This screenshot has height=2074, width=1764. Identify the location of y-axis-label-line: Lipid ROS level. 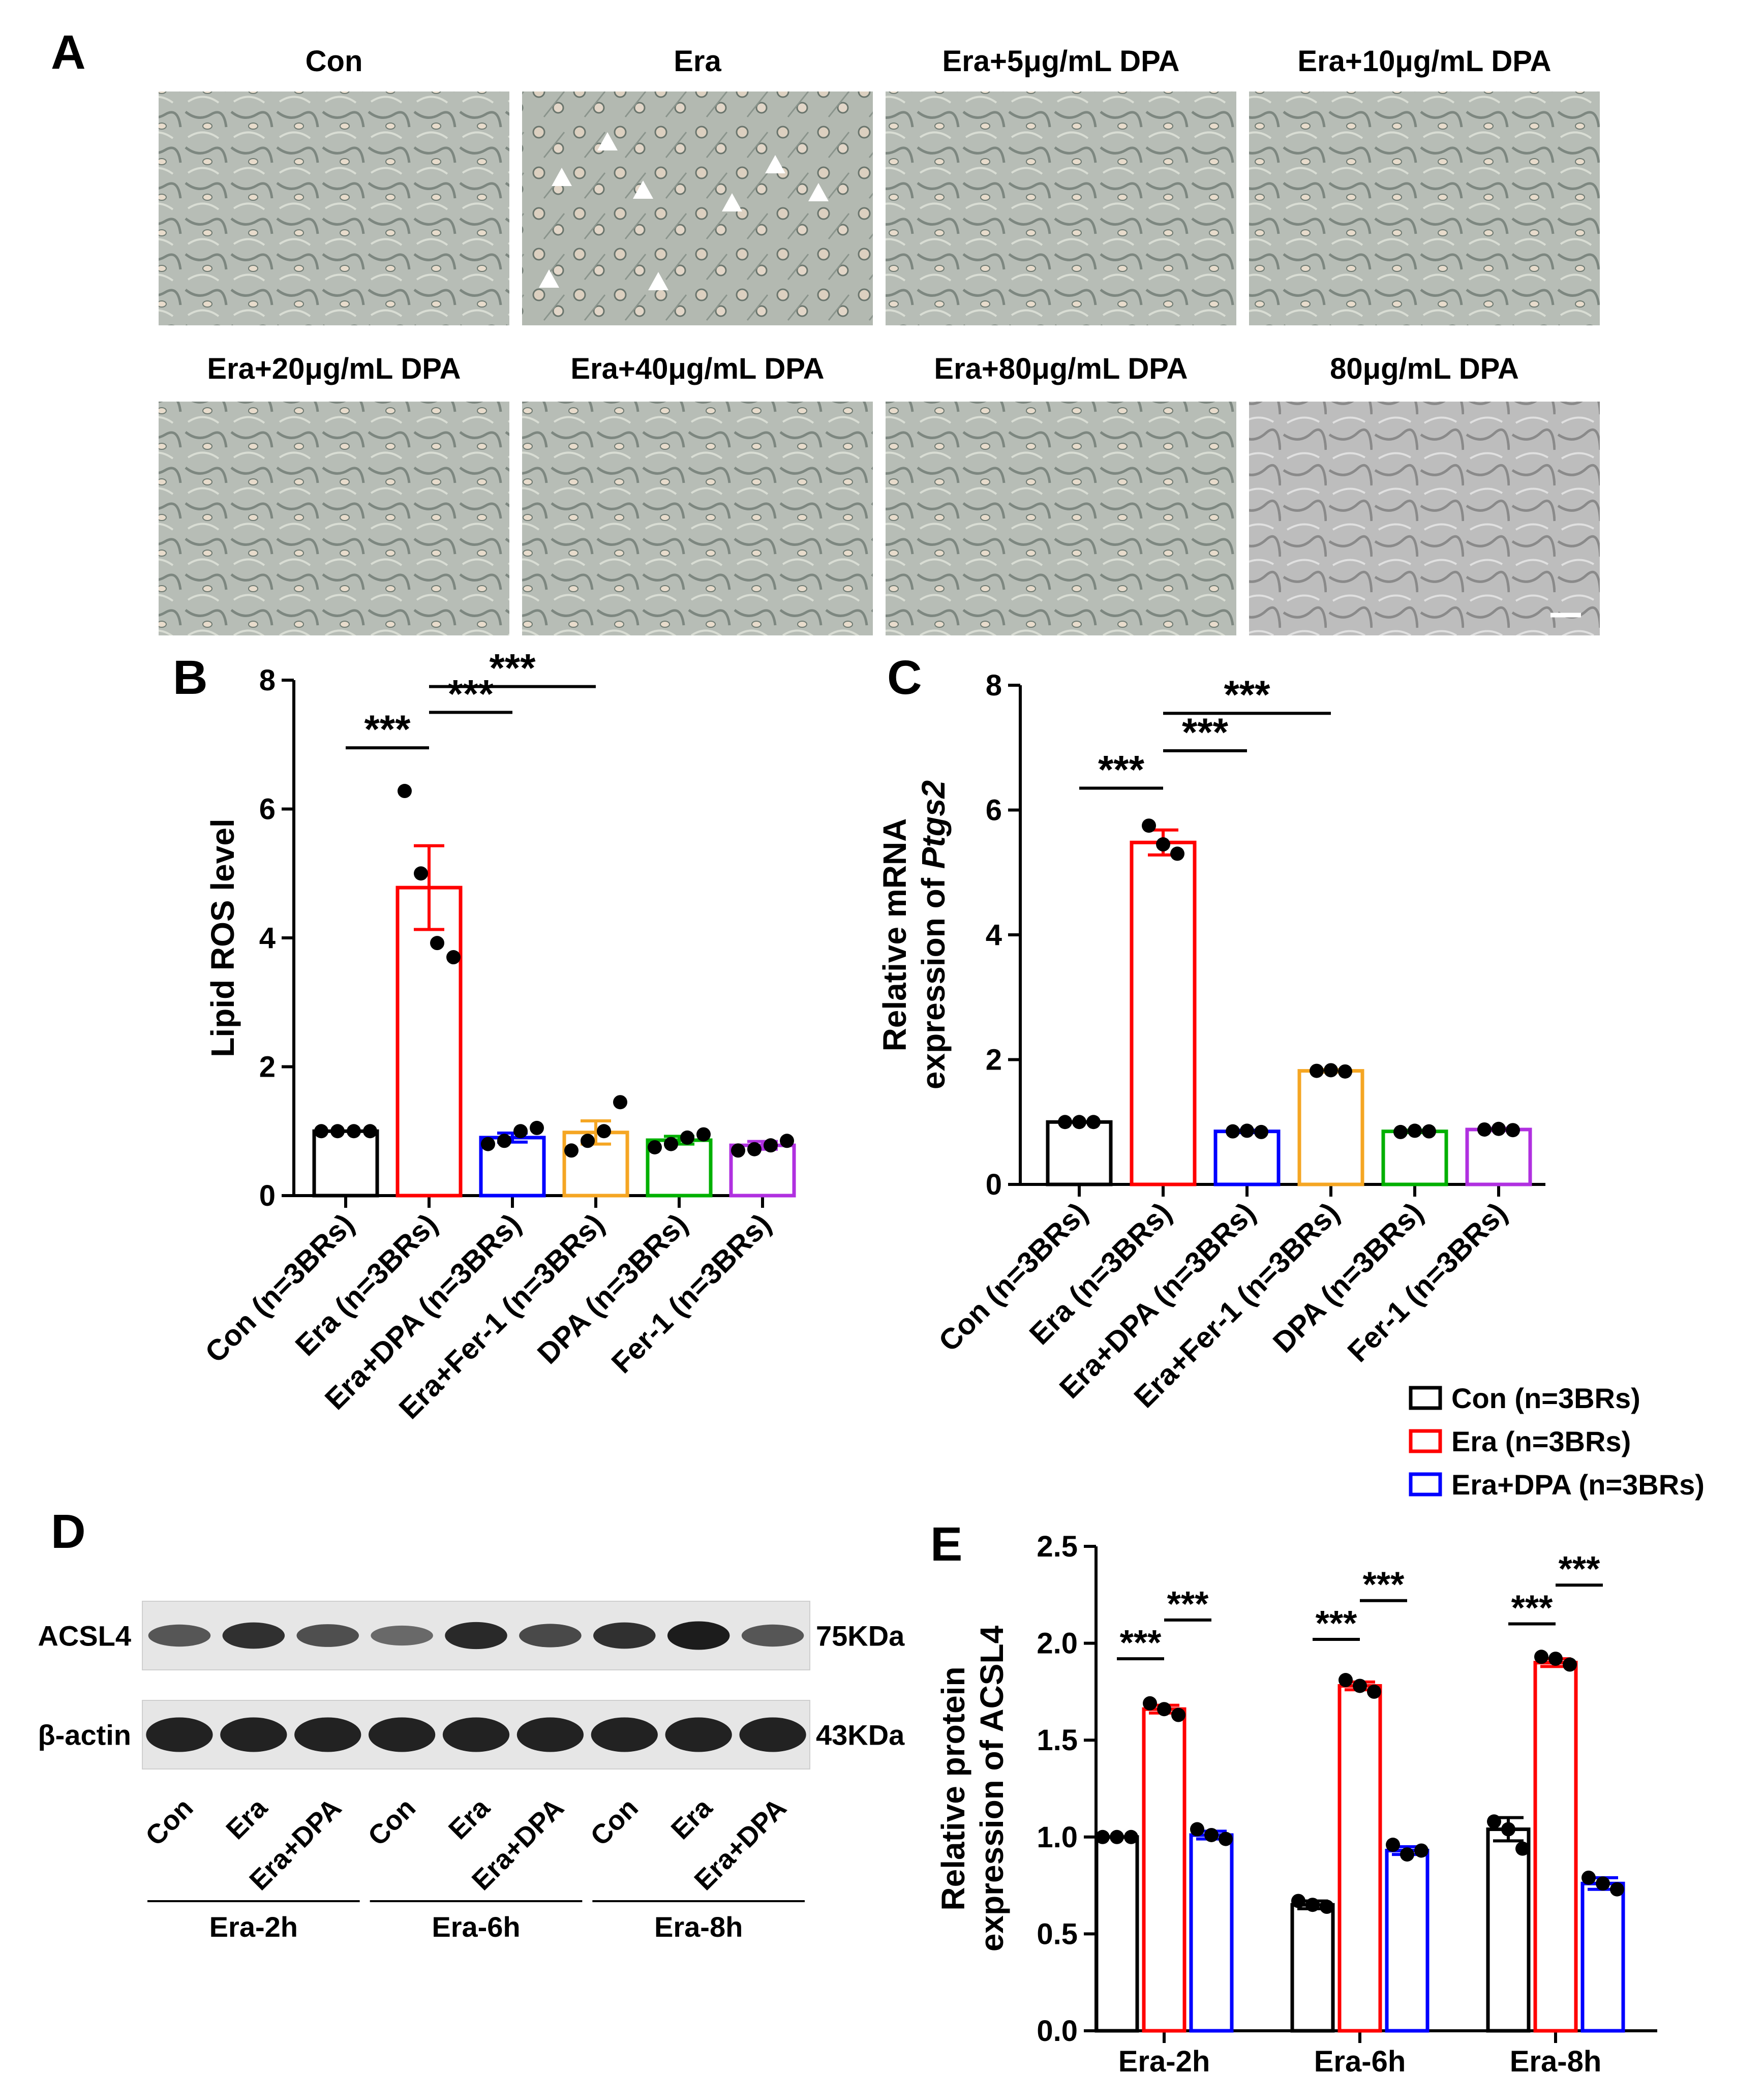
(222, 937).